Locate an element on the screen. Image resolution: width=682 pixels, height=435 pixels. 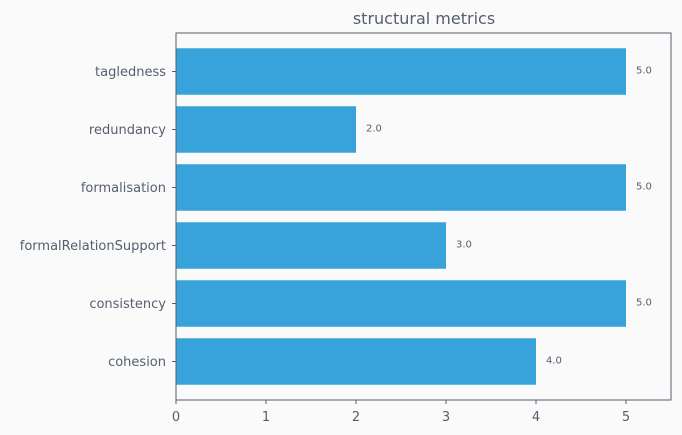
data-label-formalRelationSupport: 3.0 is located at coordinates (464, 245).